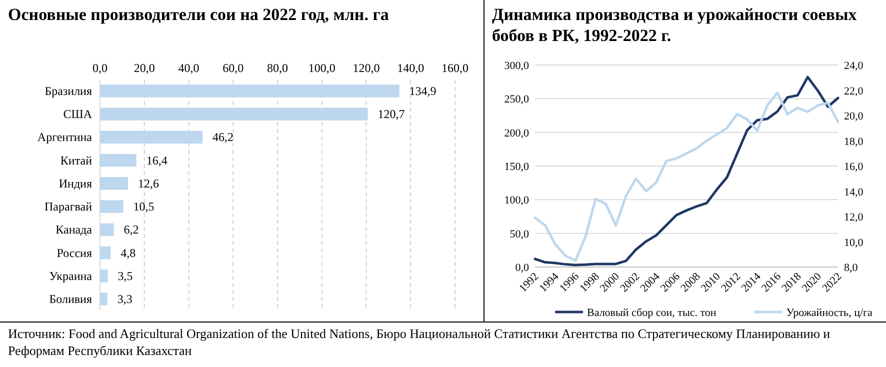 This screenshot has height=367, width=886. I want to click on x-tick-label: 20,0, so click(144, 68).